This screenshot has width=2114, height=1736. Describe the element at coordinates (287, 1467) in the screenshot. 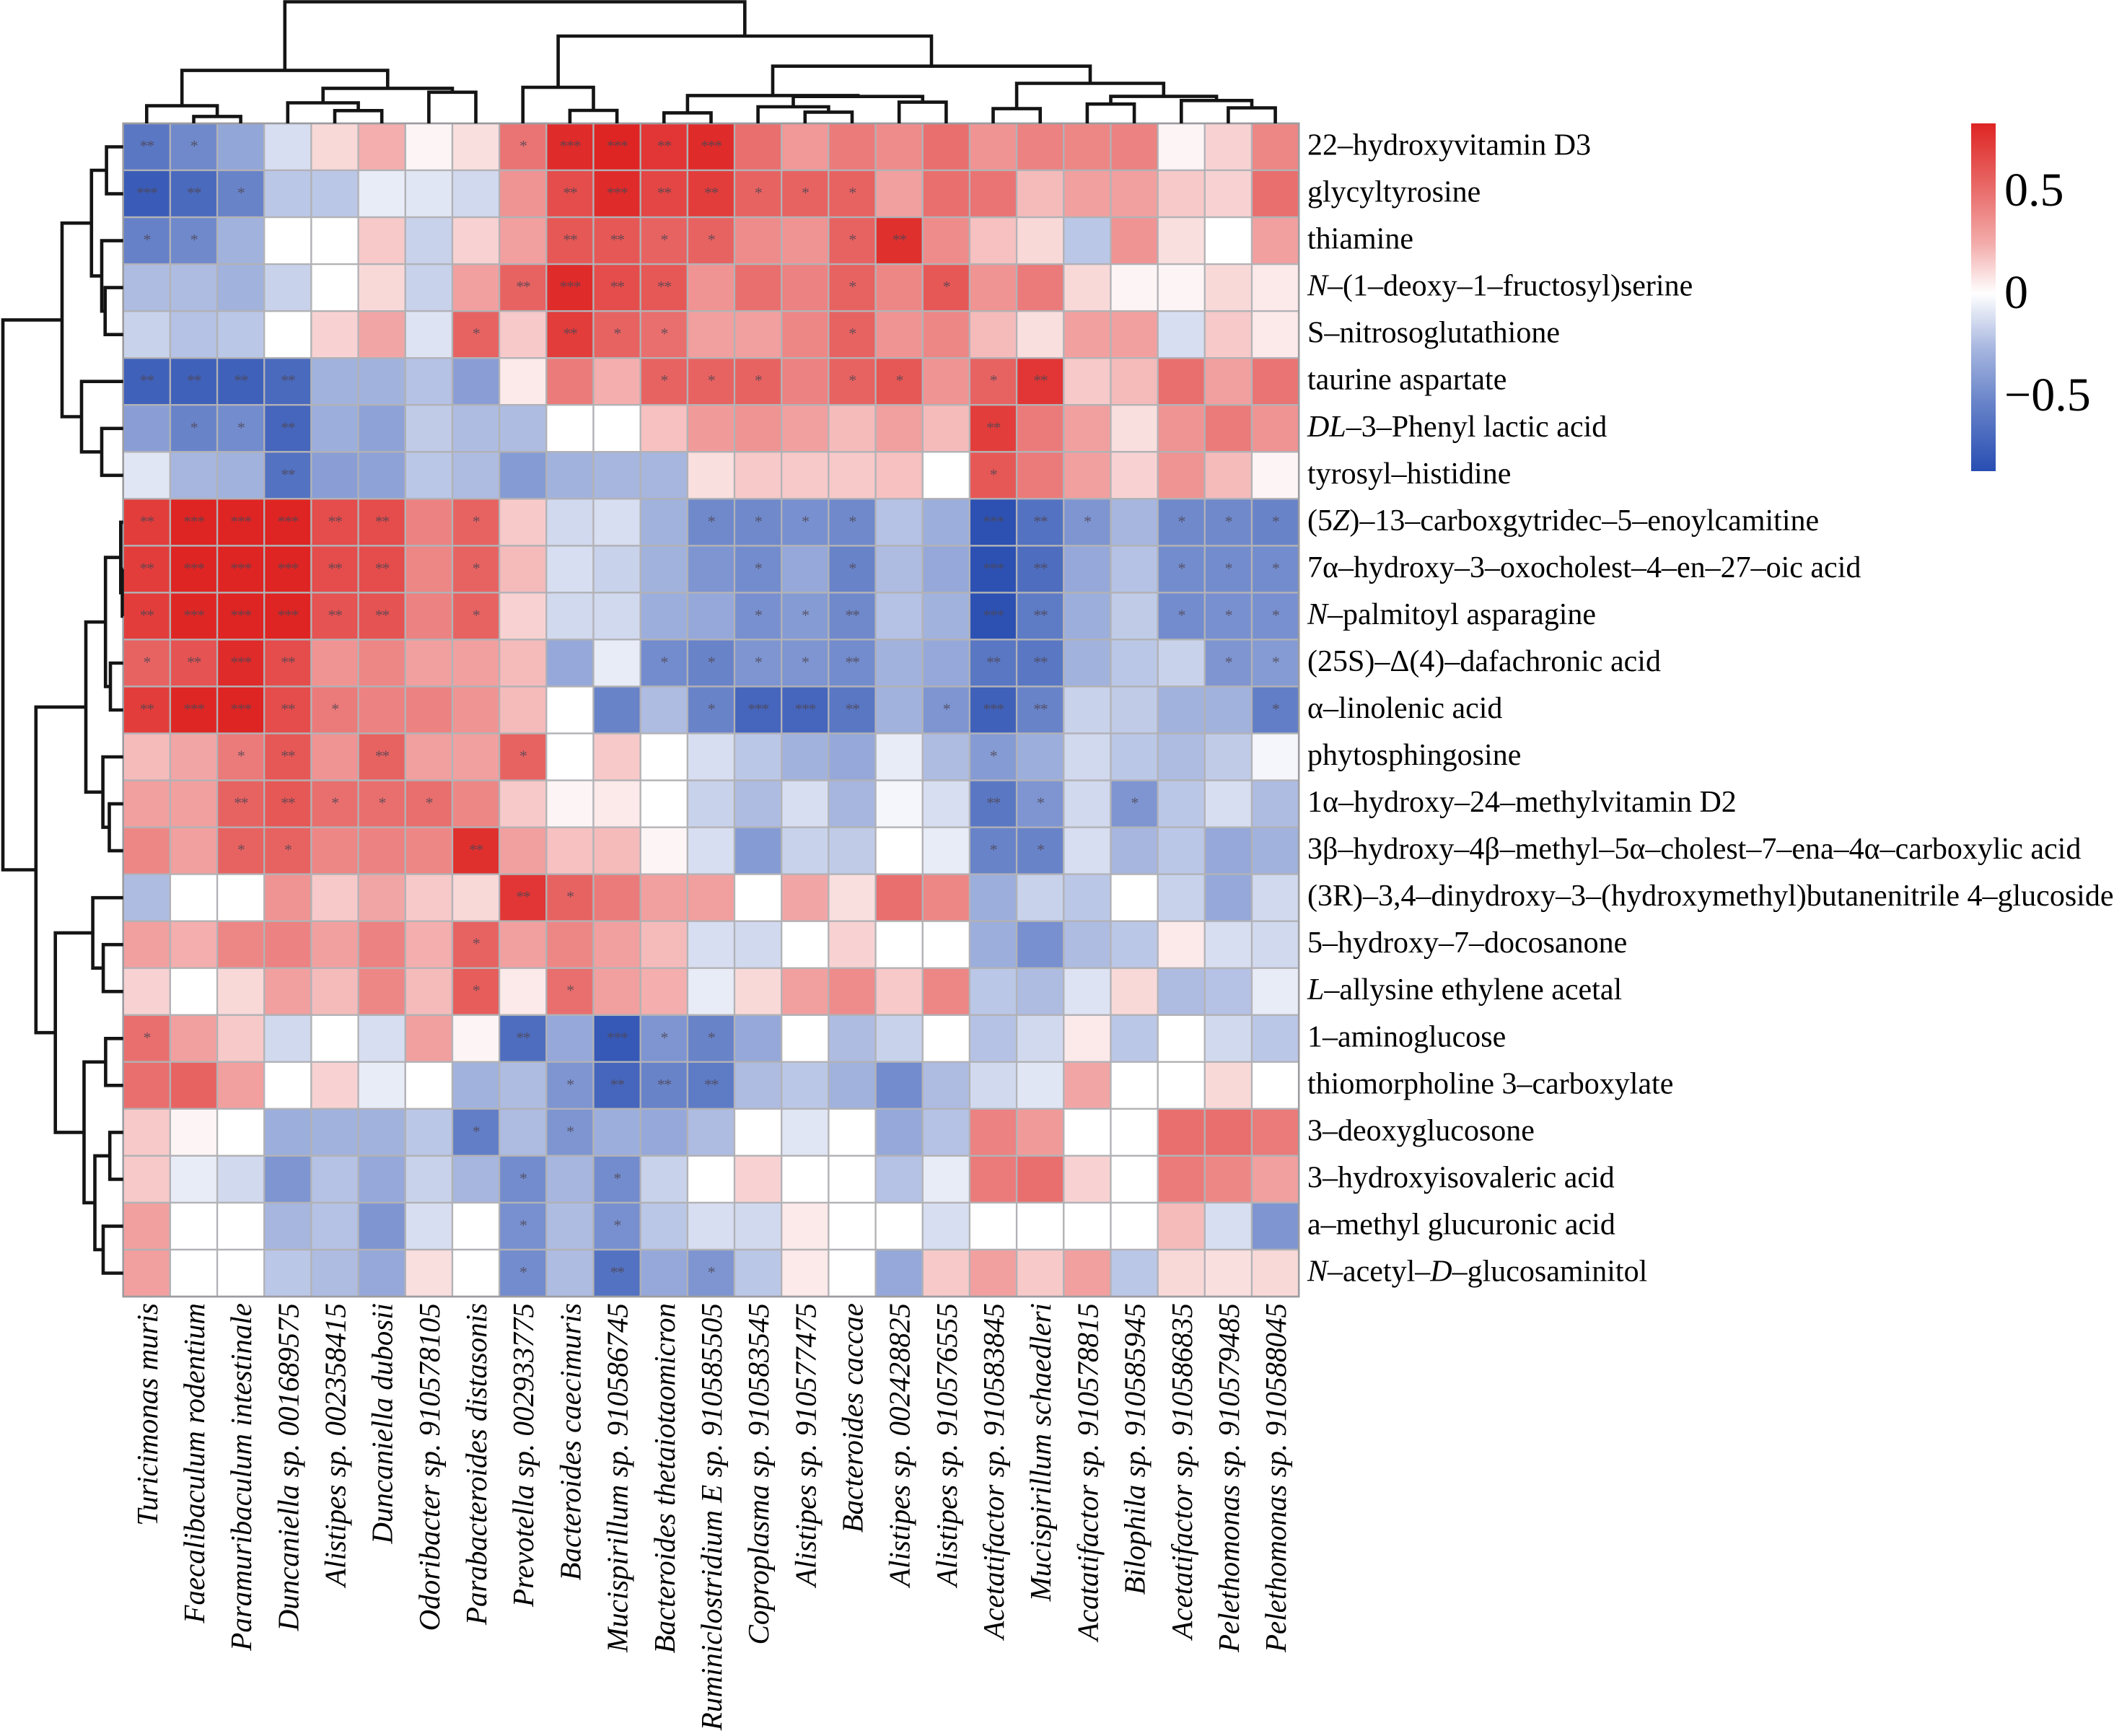

I see `svg-text: Duncaniella sp. 001689575` at that location.